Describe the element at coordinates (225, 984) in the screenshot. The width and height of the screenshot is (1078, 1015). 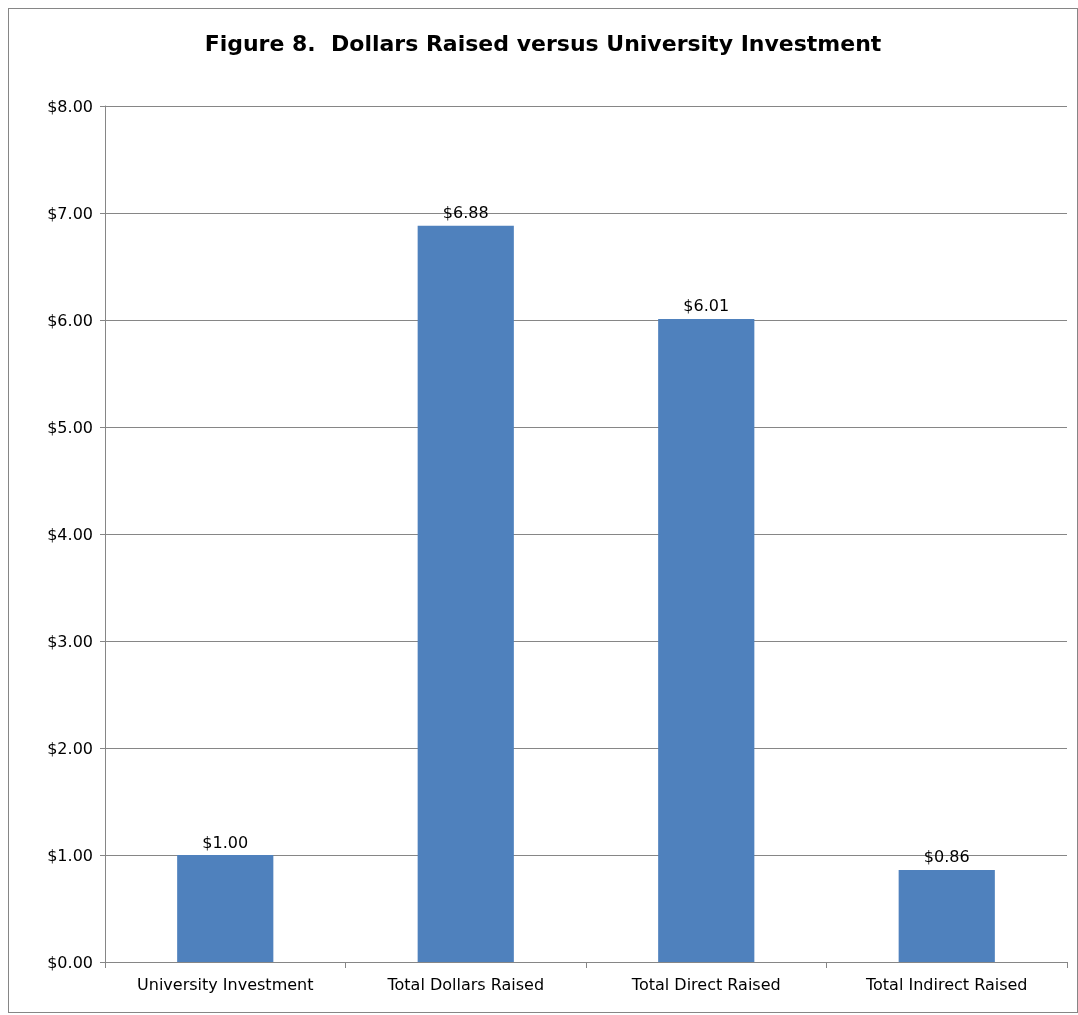
I see `x-tick-label: University Investment` at that location.